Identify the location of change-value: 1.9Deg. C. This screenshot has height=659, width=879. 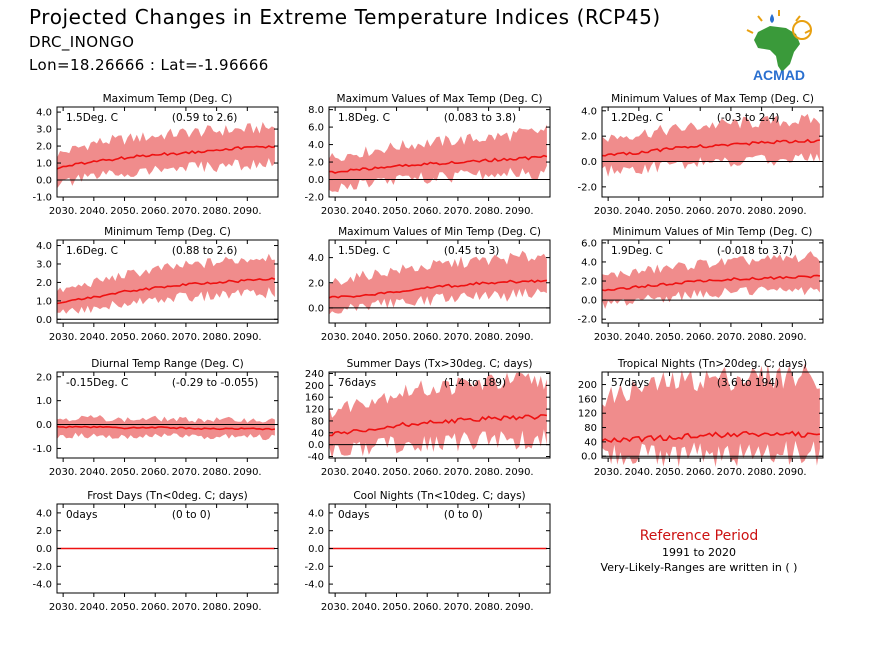
(637, 251).